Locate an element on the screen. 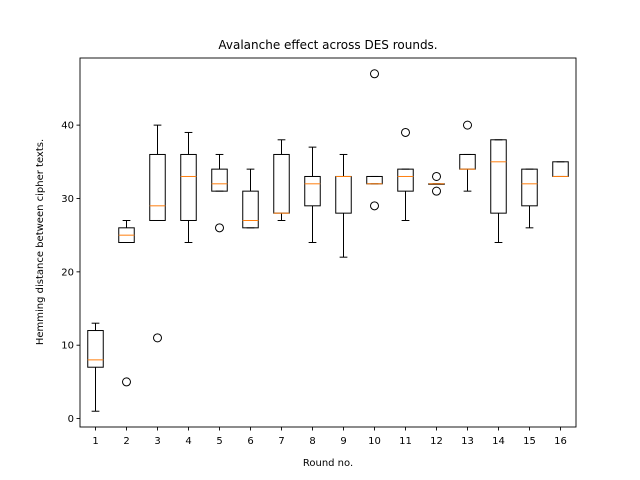 The height and width of the screenshot is (480, 640). x-tick-label: 9 is located at coordinates (343, 441).